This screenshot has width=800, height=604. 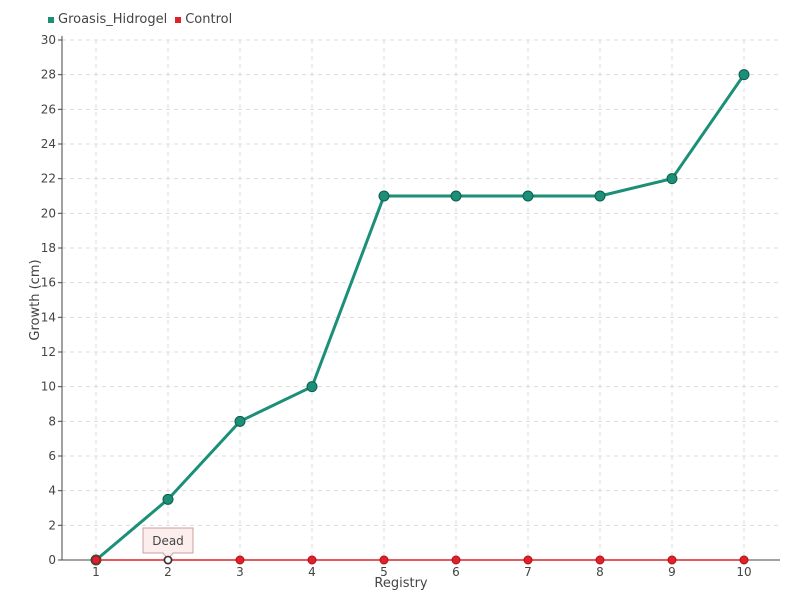 What do you see at coordinates (743, 572) in the screenshot?
I see `x-tick-label: 10` at bounding box center [743, 572].